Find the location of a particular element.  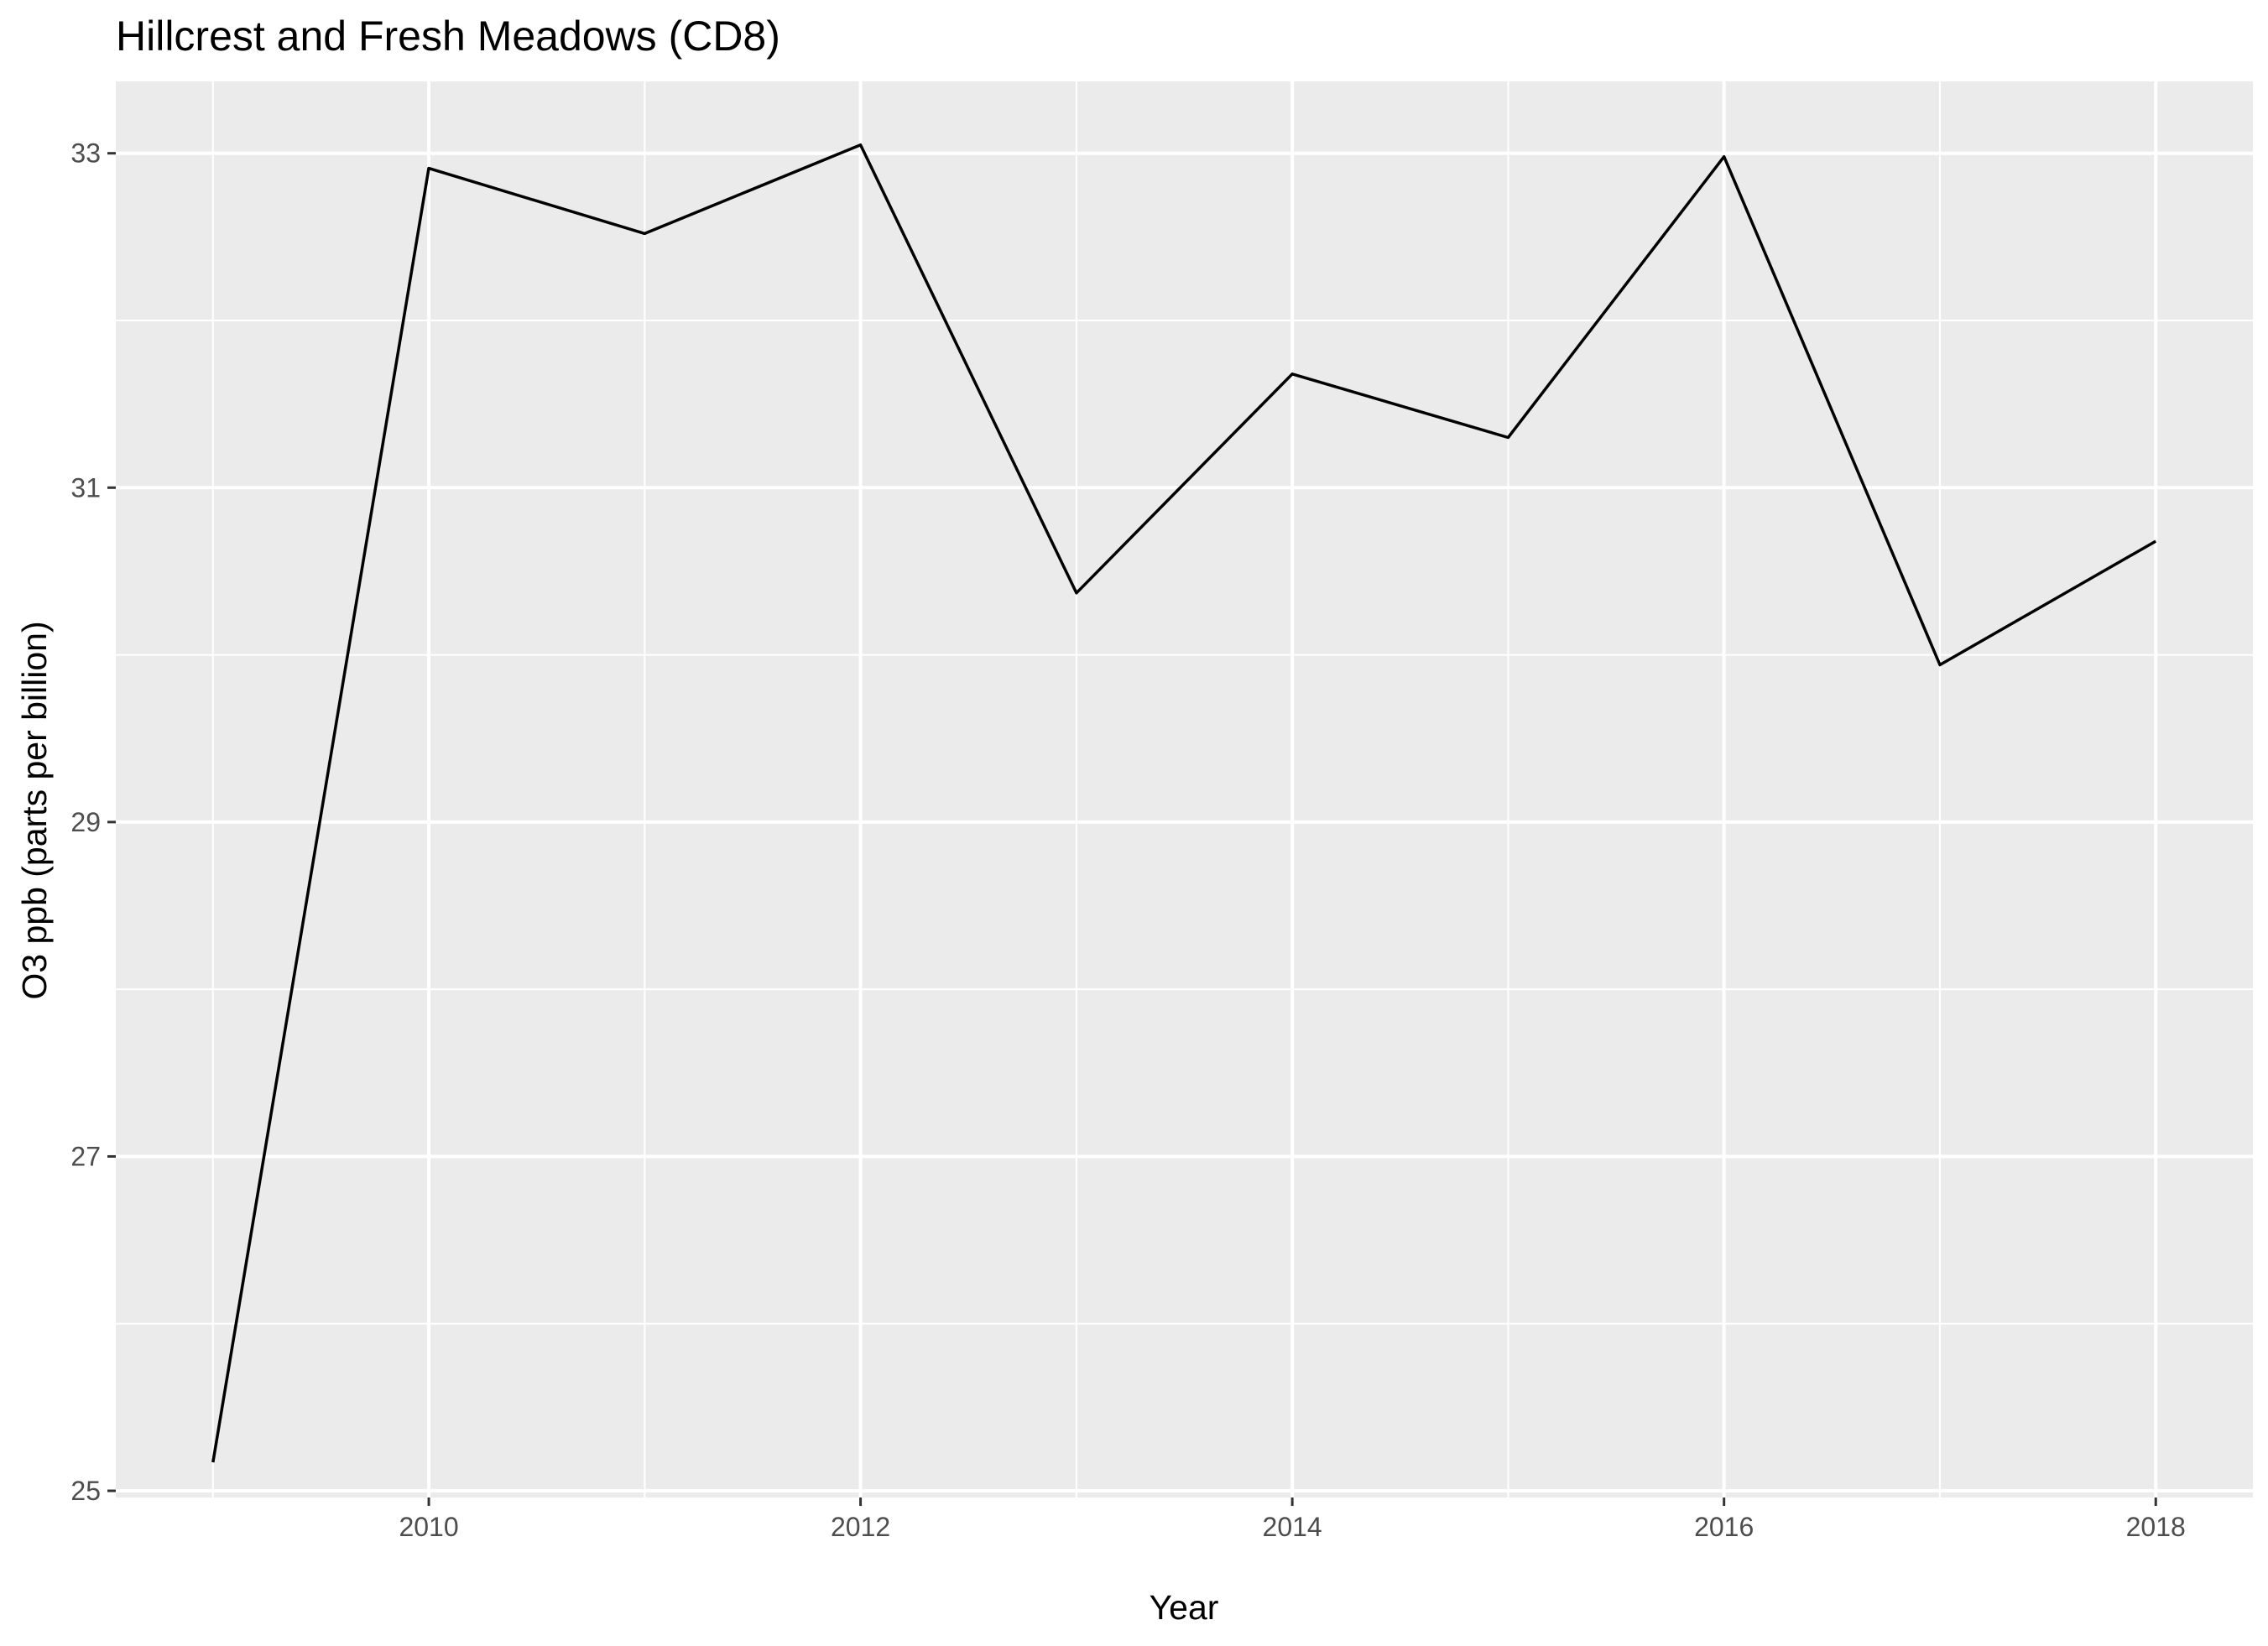

x-tick-label: 2010 is located at coordinates (429, 1527).